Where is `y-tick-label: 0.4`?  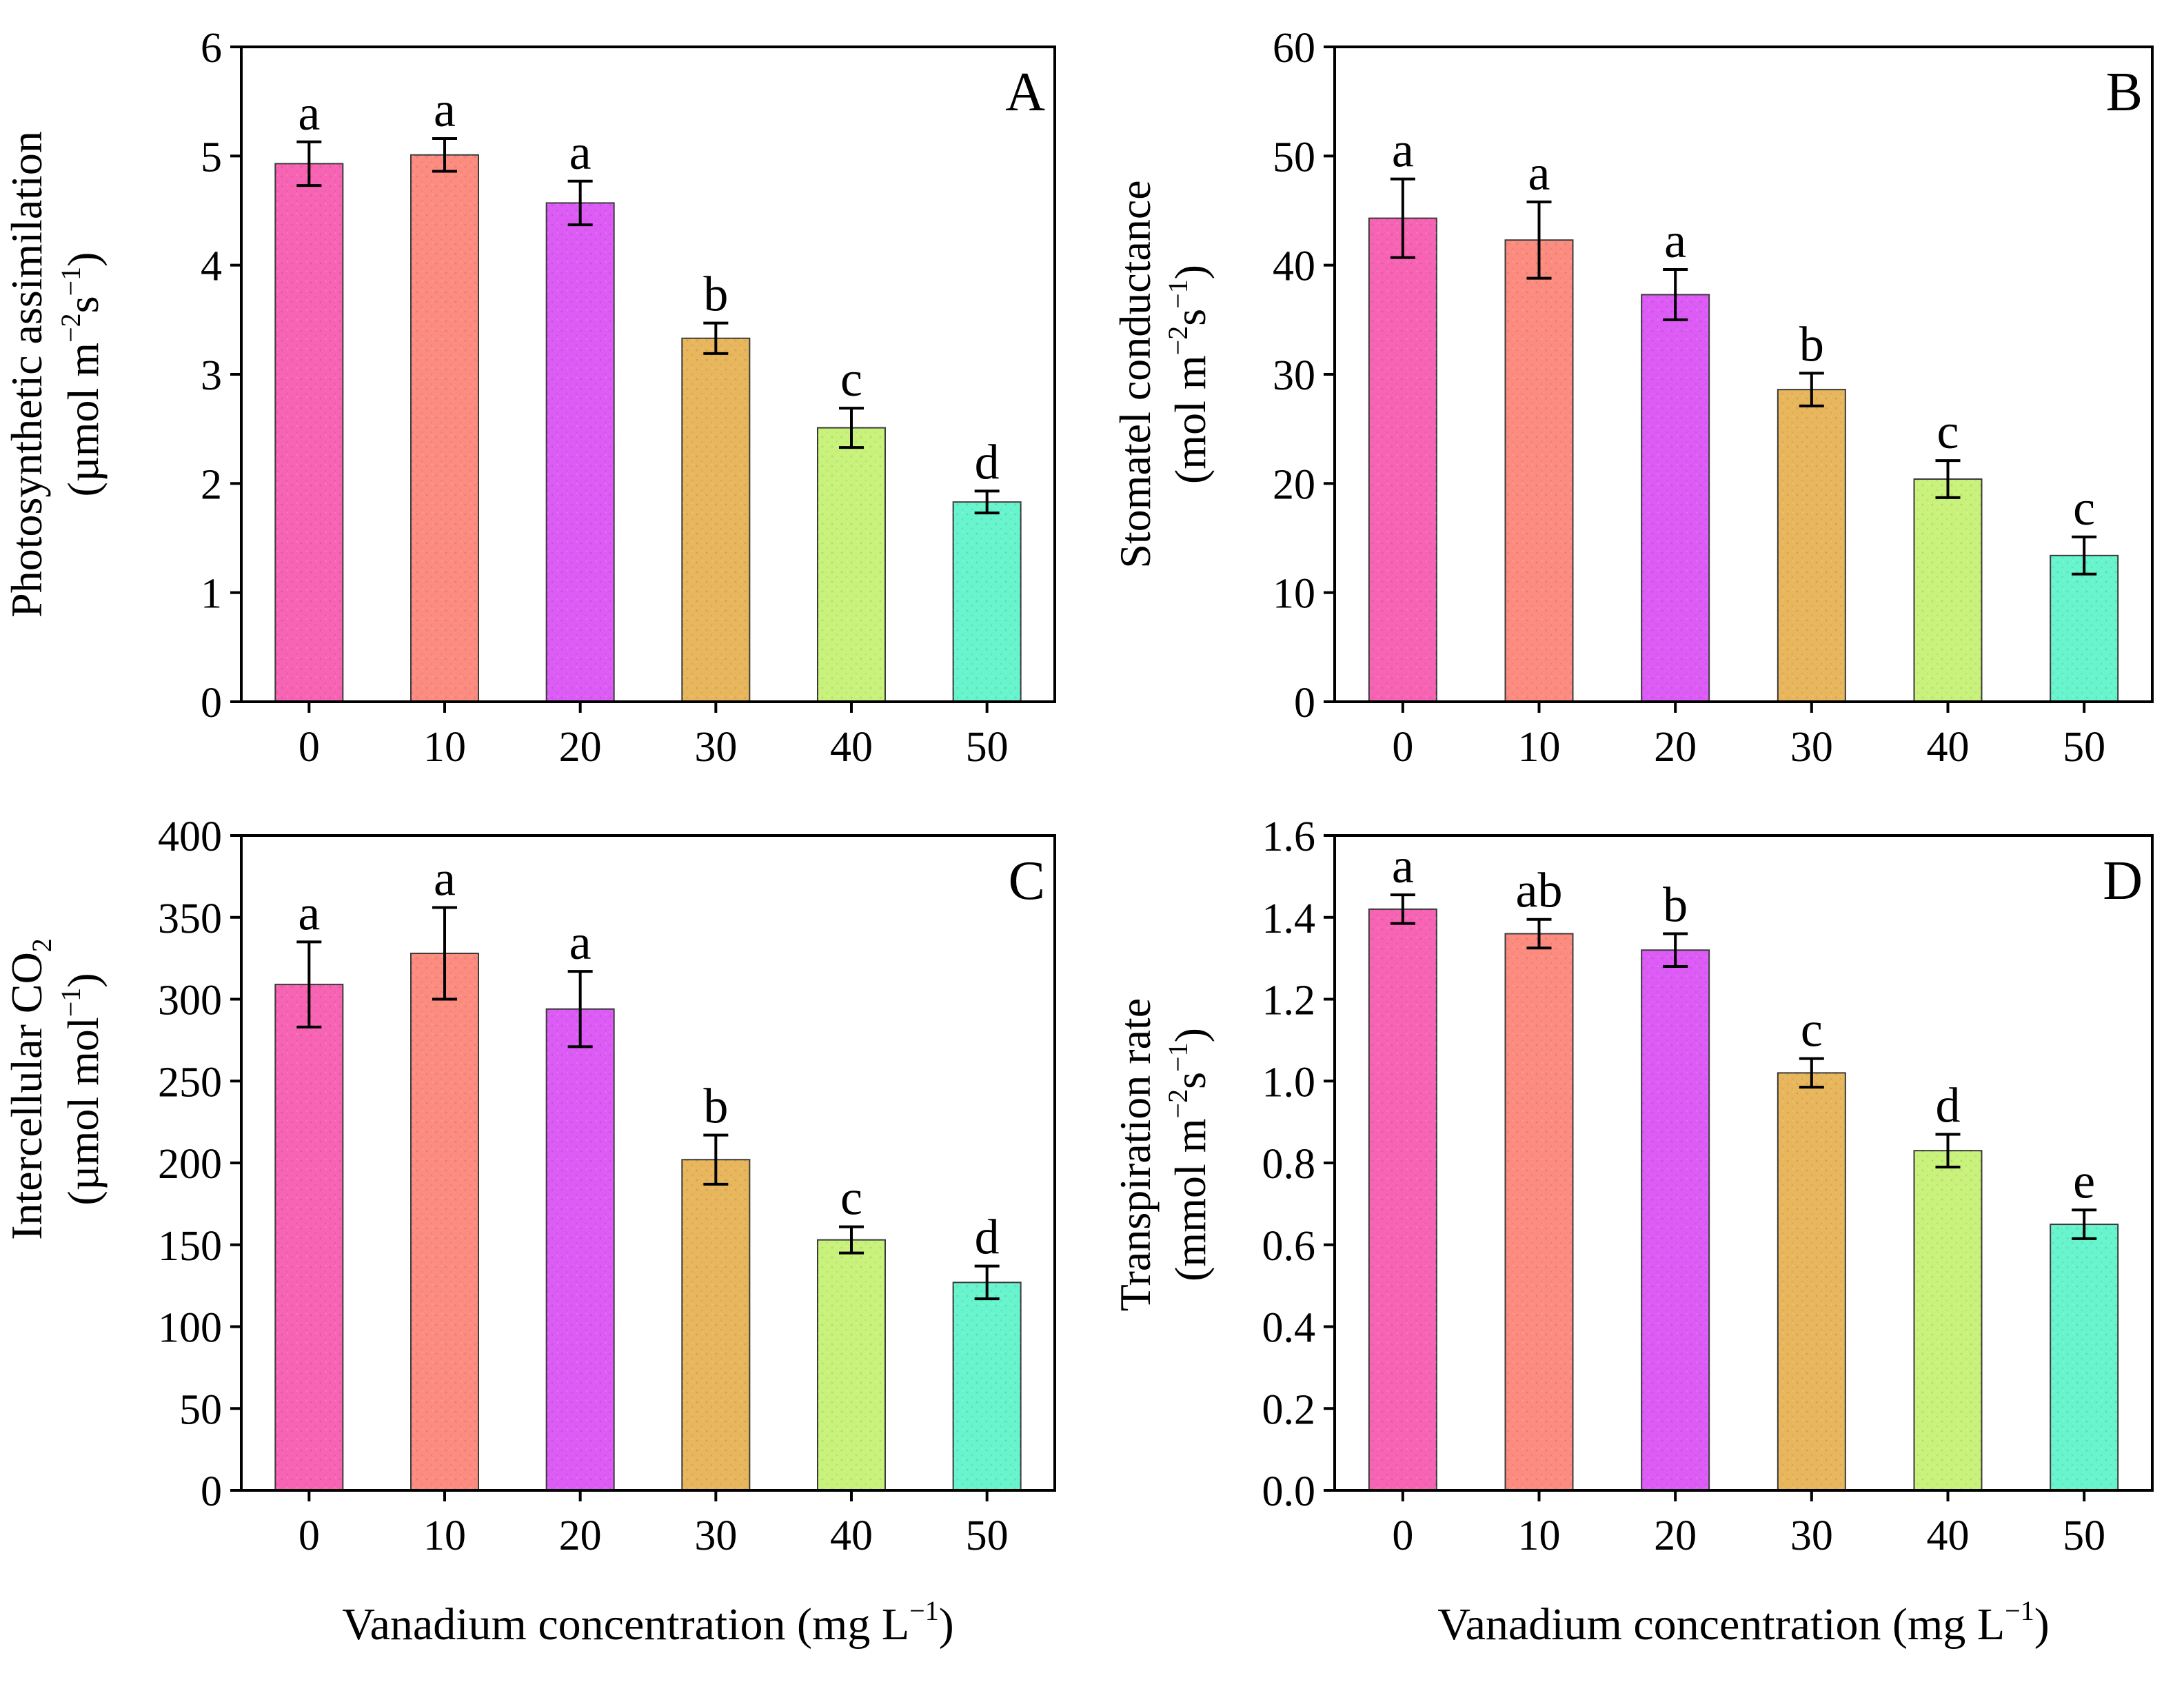
y-tick-label: 0.4 is located at coordinates (1289, 1328).